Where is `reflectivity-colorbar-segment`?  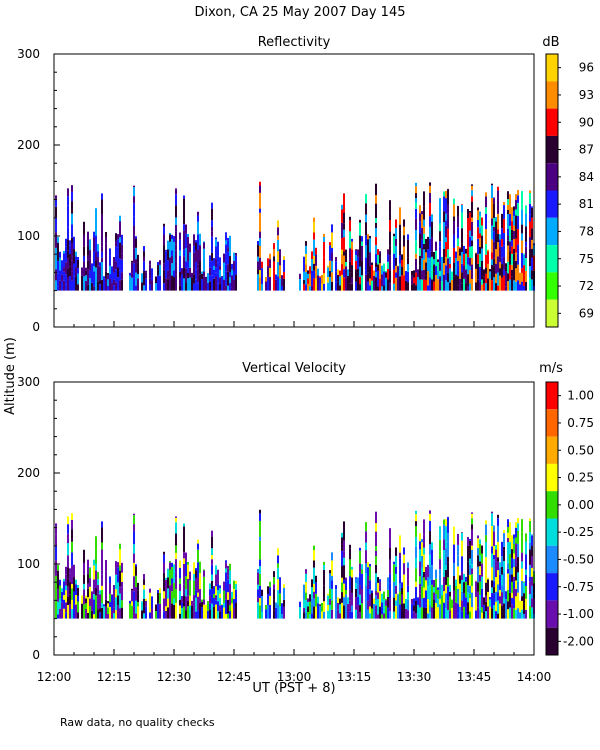
reflectivity-colorbar-segment is located at coordinates (552, 231).